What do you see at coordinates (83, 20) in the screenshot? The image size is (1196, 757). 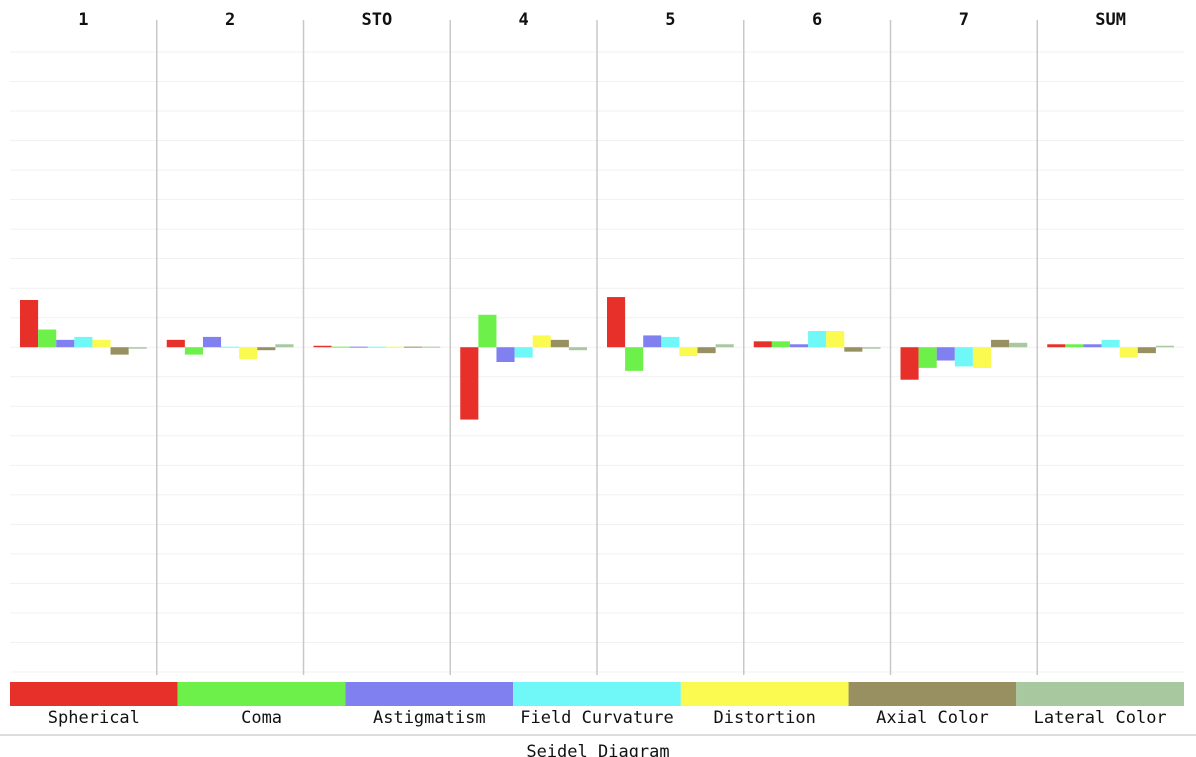 I see `column-label: 1` at bounding box center [83, 20].